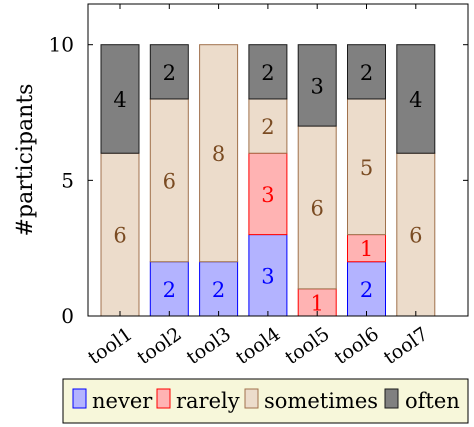 This screenshot has width=474, height=427. I want to click on y-tick-label: 5, so click(67, 180).